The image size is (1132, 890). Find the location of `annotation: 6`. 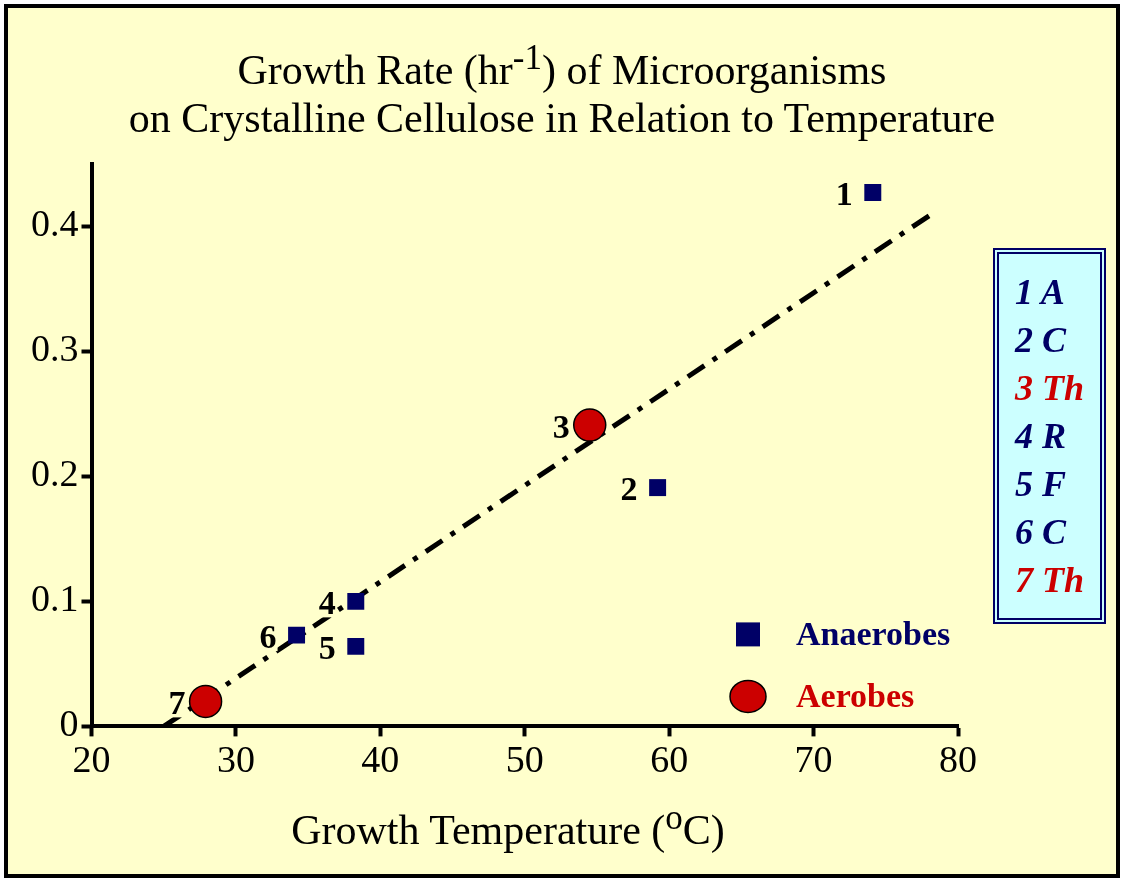

annotation: 6 is located at coordinates (268, 636).